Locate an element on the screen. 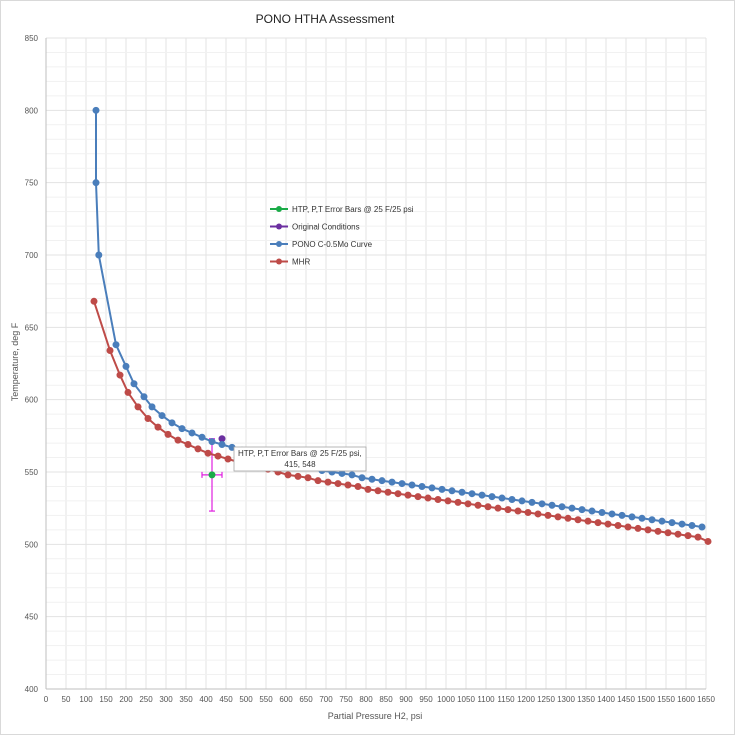 This screenshot has width=735, height=735. x-tick-label: 400 is located at coordinates (206, 699).